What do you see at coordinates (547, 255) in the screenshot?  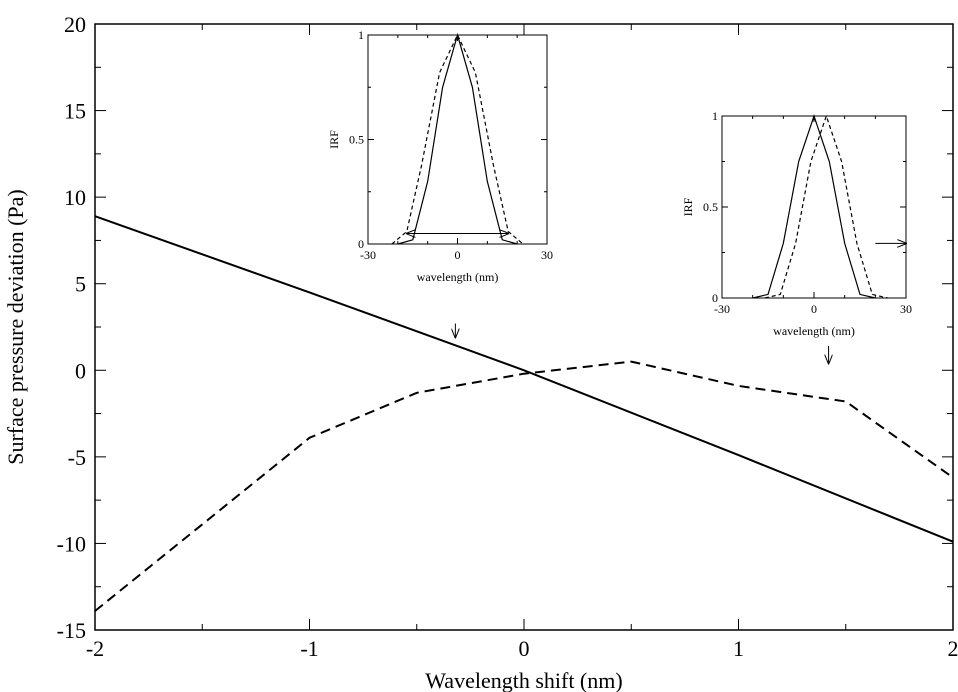 I see `inset-left-x-tick-label: 30` at bounding box center [547, 255].